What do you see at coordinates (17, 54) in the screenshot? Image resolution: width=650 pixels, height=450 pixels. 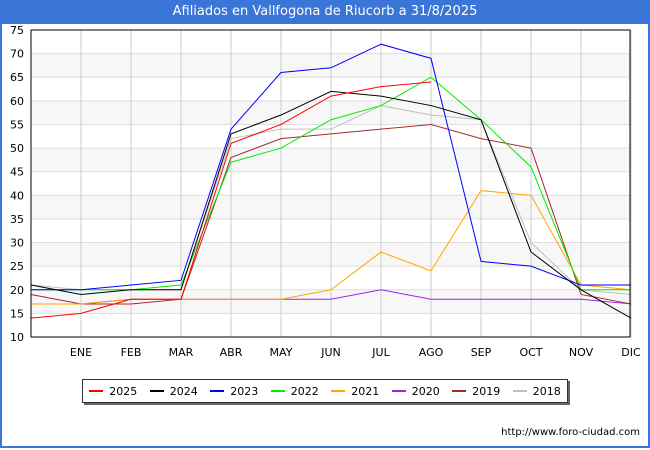 I see `y-tick-label: 70` at bounding box center [17, 54].